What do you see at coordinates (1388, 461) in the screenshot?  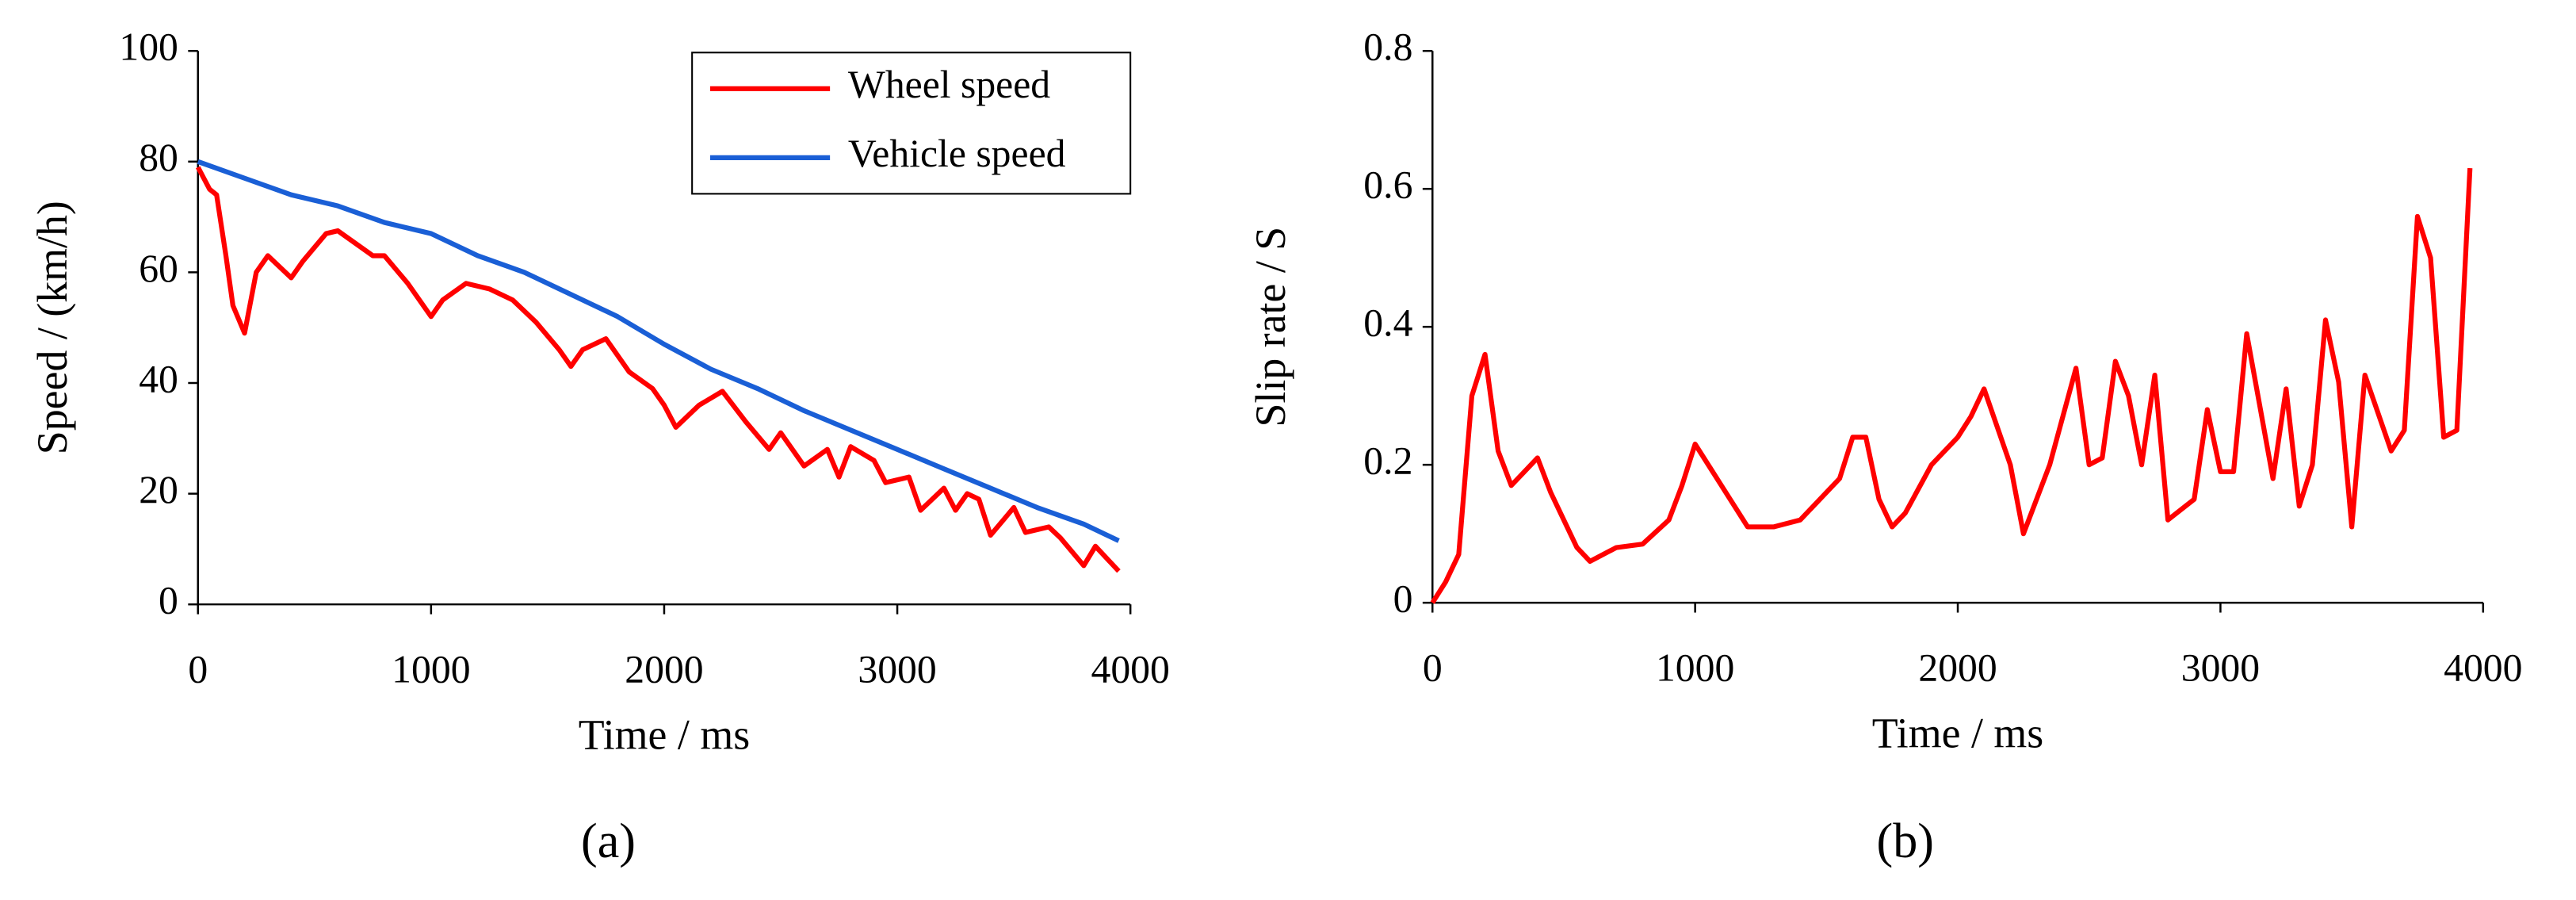 I see `y-tick-label: 0.2` at bounding box center [1388, 461].